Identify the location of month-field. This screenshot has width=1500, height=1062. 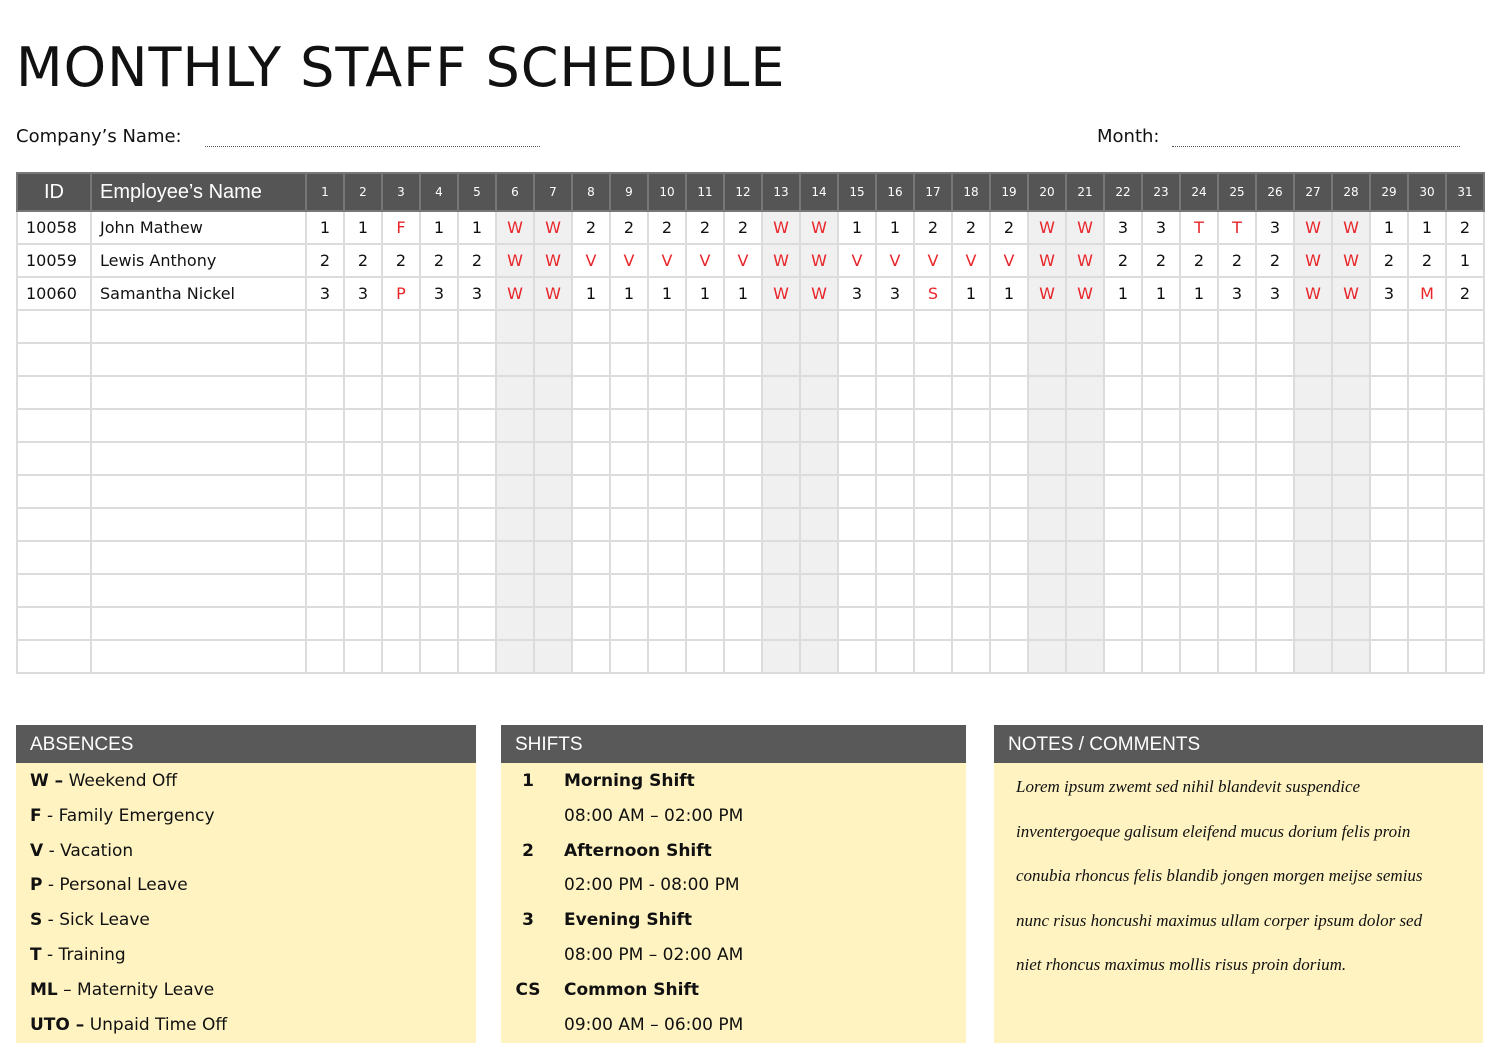
(1316, 146).